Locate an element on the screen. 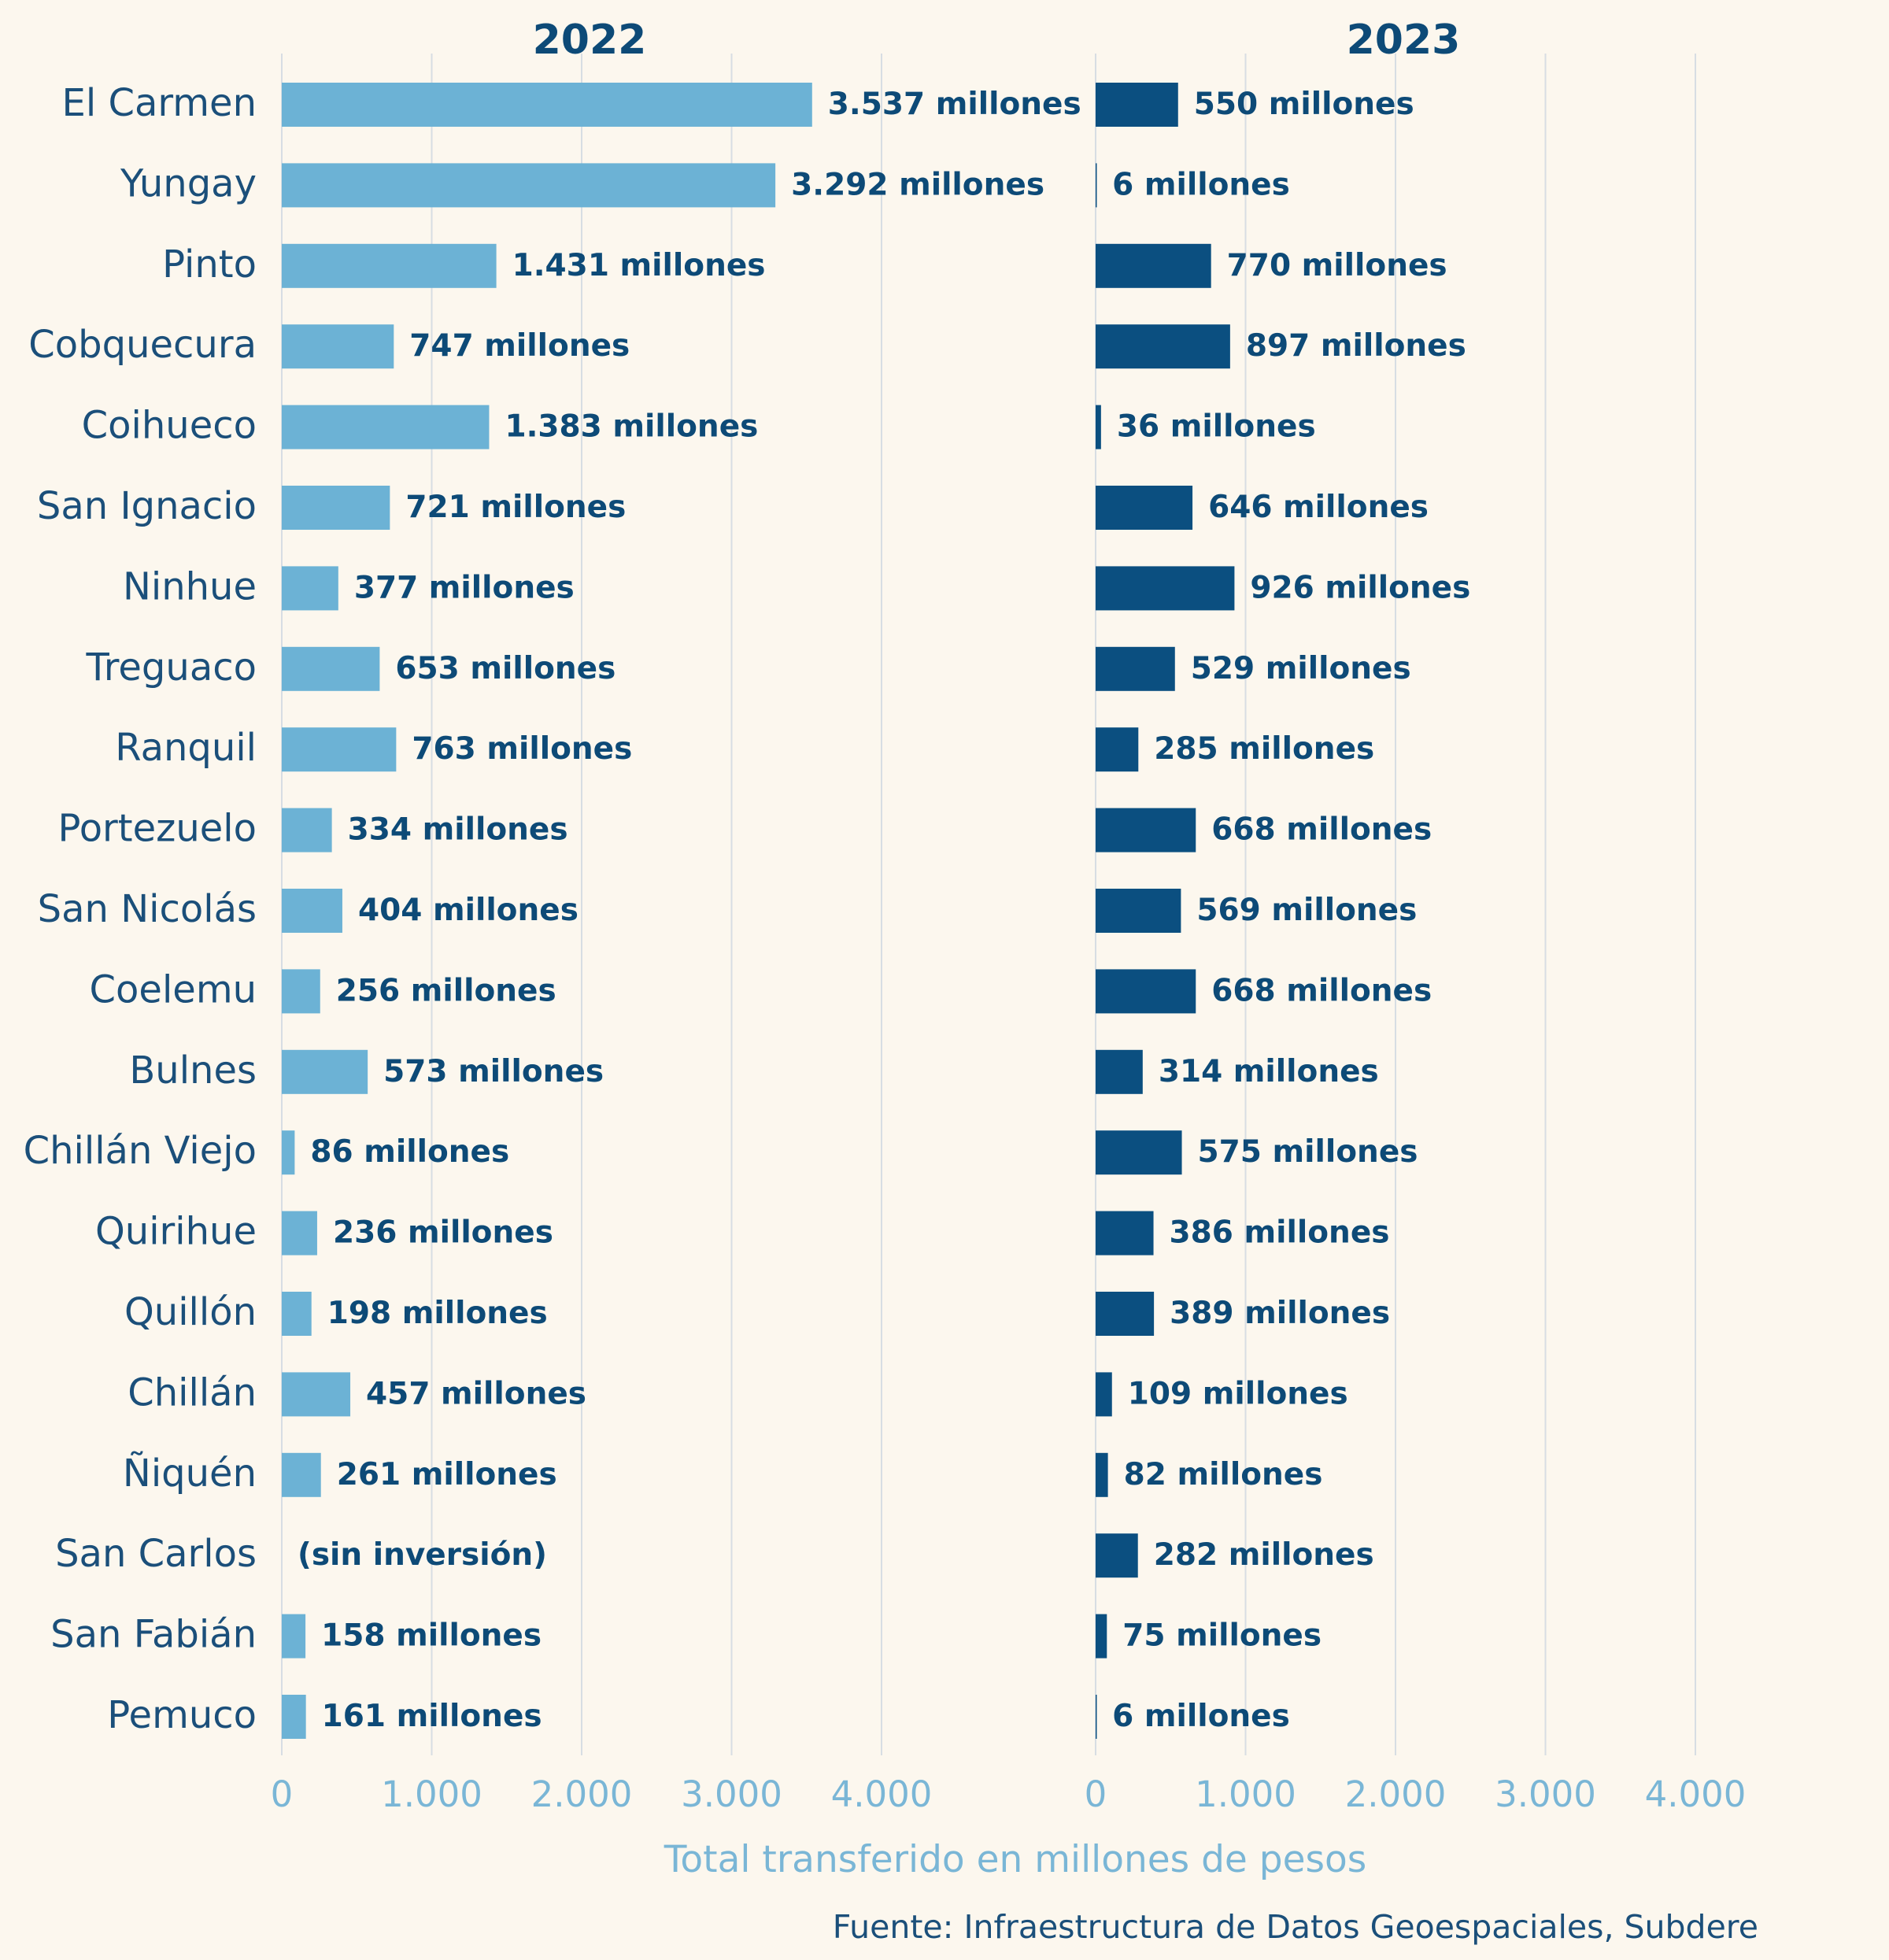 The image size is (1889, 1960). x-tick-label-2023-4: 4.000 is located at coordinates (1696, 1794).